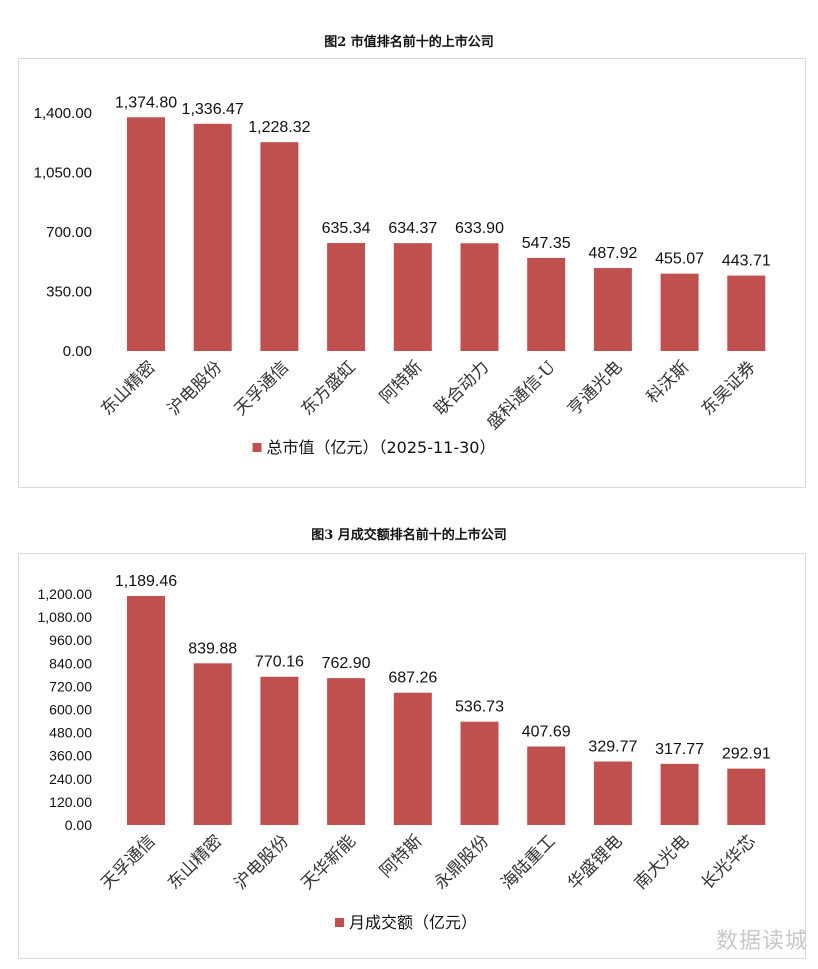  I want to click on y-tick-label: 720.00, so click(70, 686).